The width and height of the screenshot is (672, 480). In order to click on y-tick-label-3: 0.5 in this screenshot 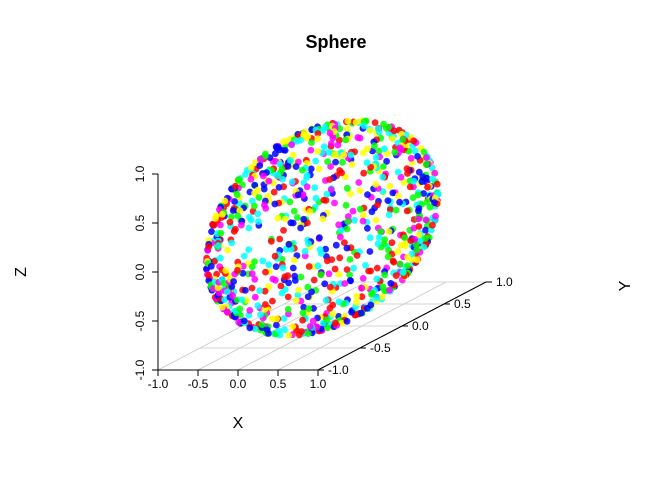, I will do `click(462, 304)`.